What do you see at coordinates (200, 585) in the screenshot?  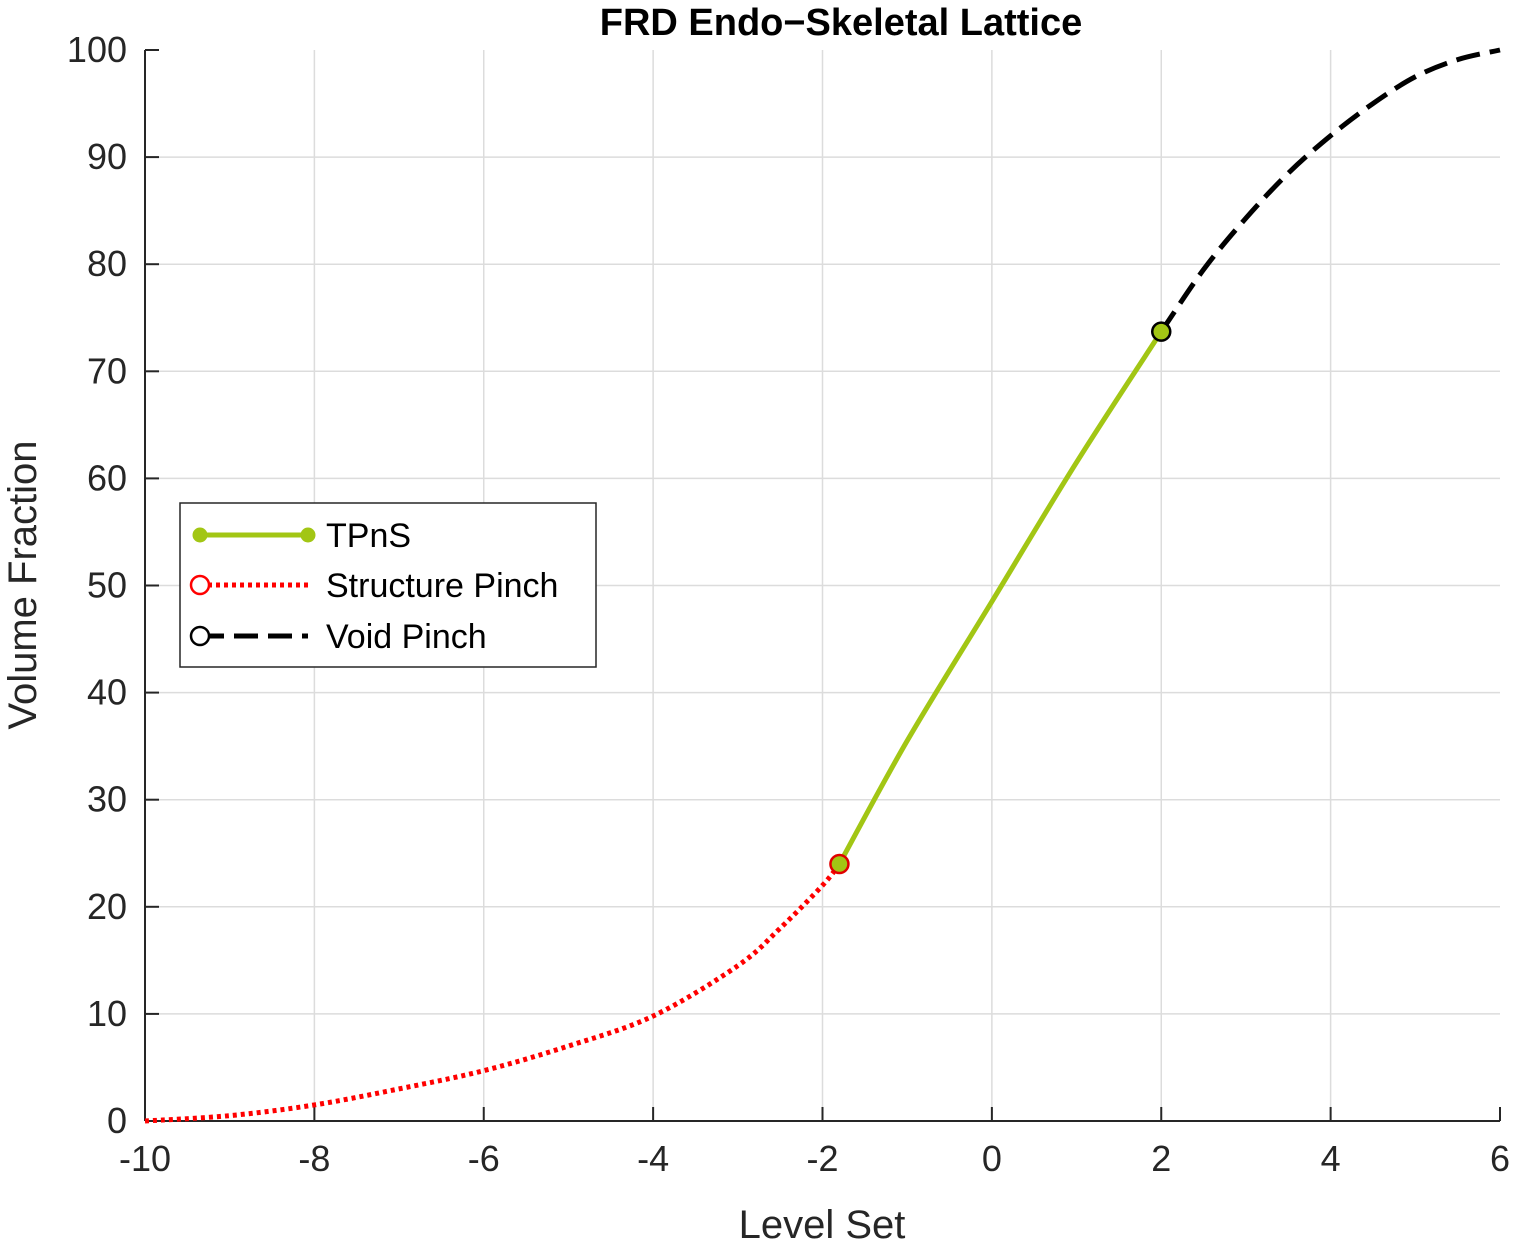 I see `legend-marker-structure-pinch` at bounding box center [200, 585].